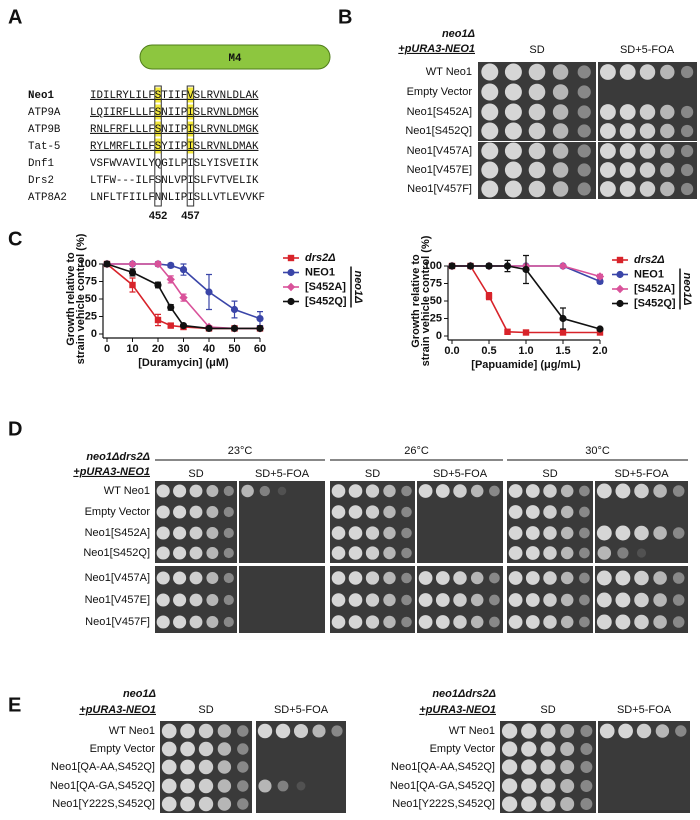  Describe the element at coordinates (460, 474) in the screenshot. I see `medium-label: SD+5-FOA` at that location.